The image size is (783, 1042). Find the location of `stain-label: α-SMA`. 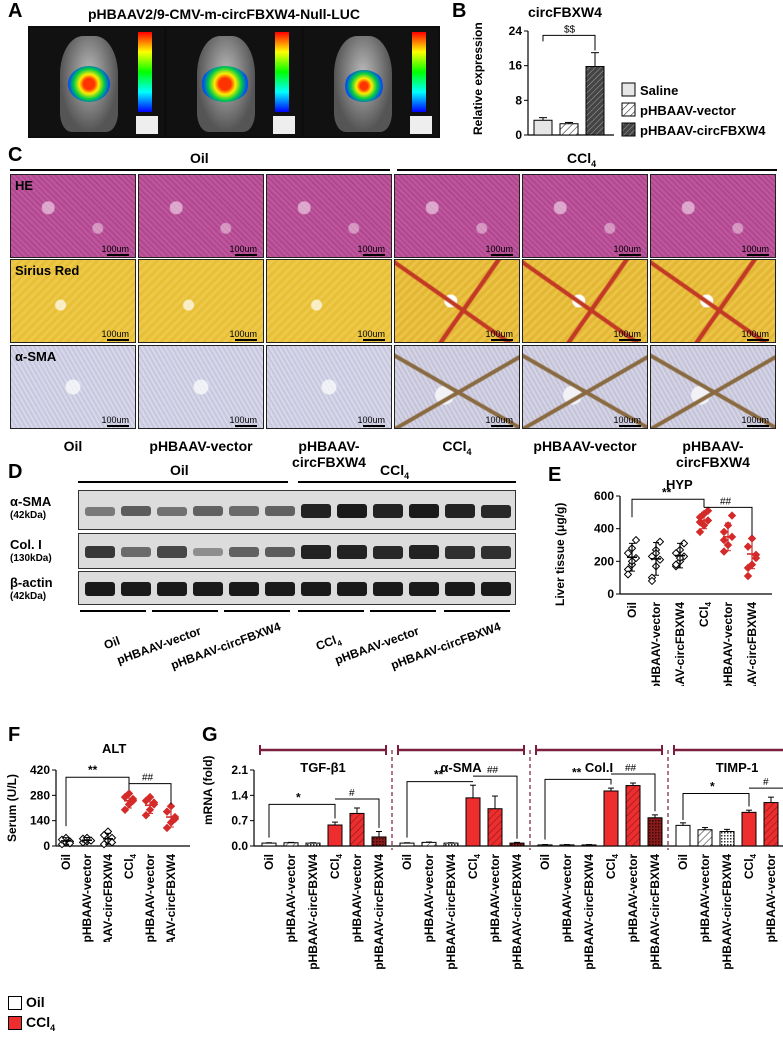

stain-label: α-SMA is located at coordinates (36, 356).